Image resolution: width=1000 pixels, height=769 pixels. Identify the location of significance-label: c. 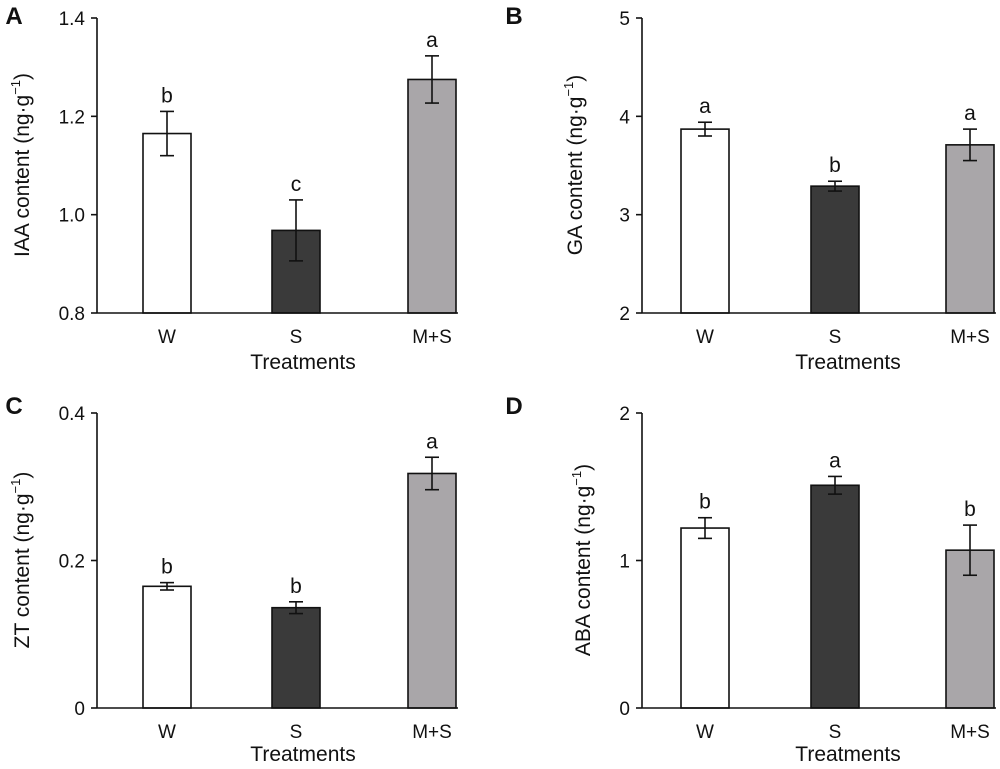
(296, 184).